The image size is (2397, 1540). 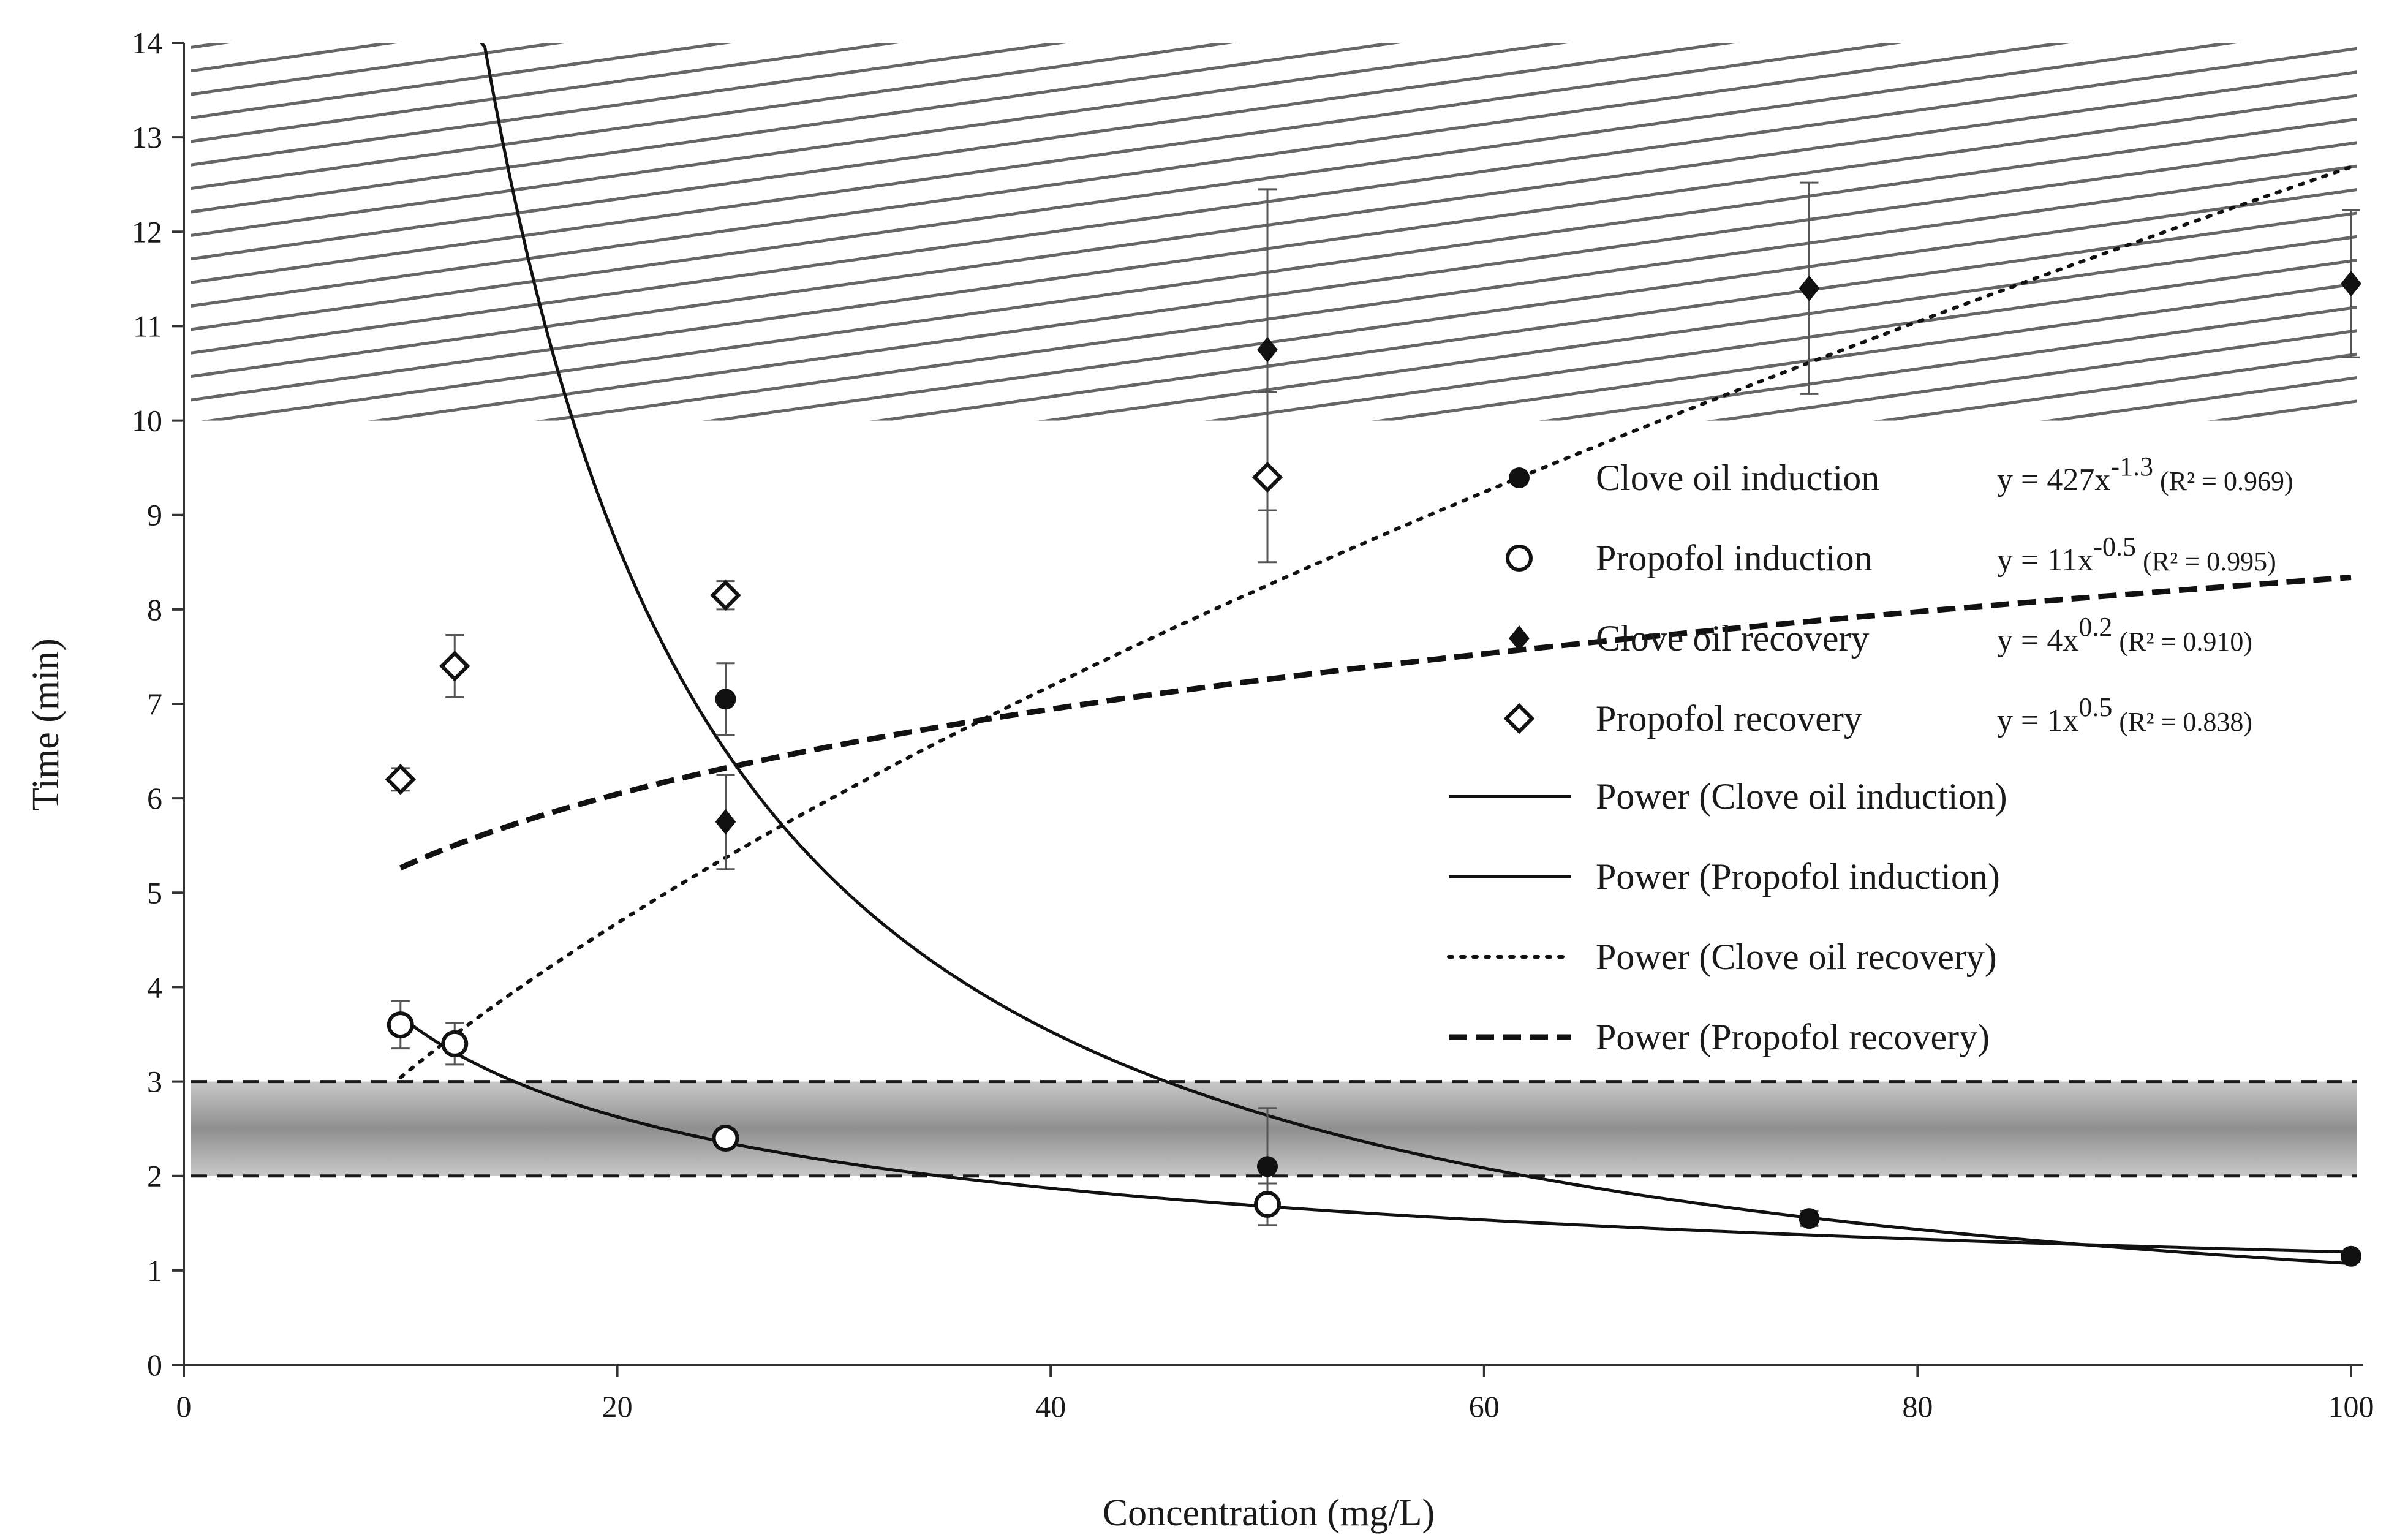 I want to click on legend-label: Propofol induction, so click(x=1734, y=558).